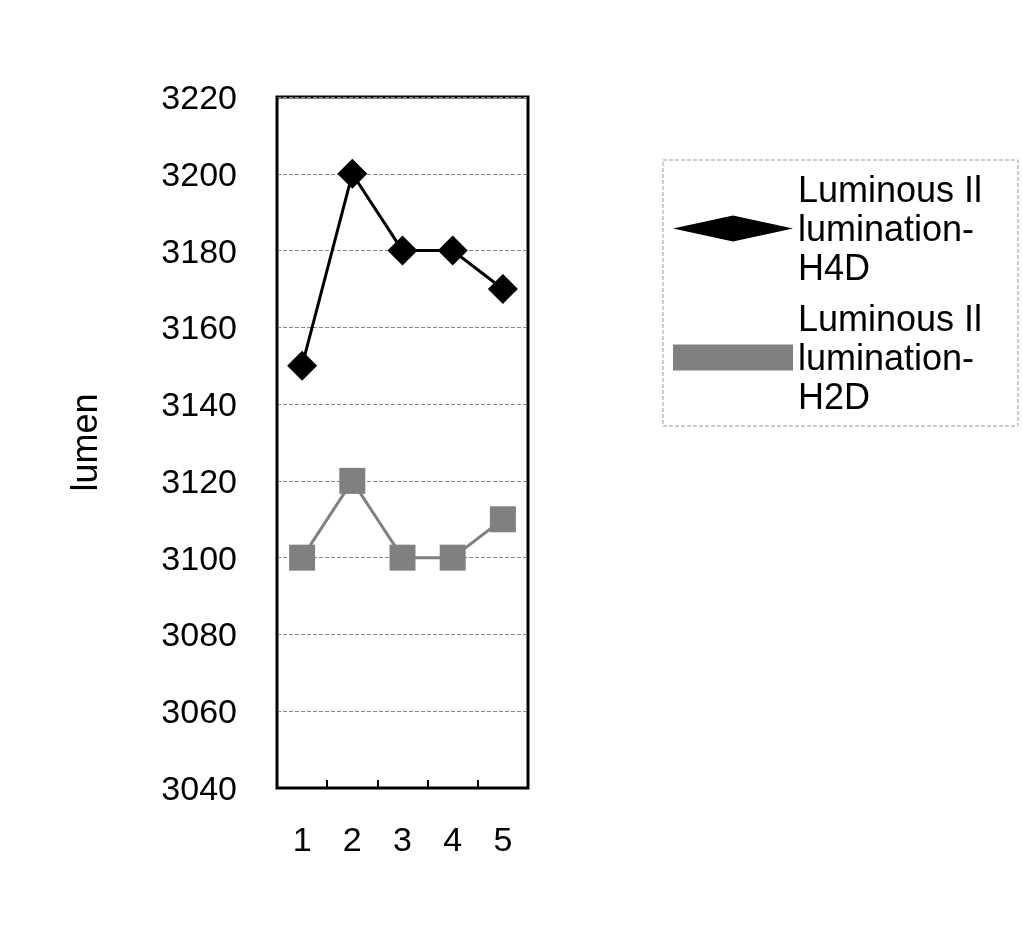 The height and width of the screenshot is (934, 1023). What do you see at coordinates (302, 839) in the screenshot?
I see `x-tick-label: 1` at bounding box center [302, 839].